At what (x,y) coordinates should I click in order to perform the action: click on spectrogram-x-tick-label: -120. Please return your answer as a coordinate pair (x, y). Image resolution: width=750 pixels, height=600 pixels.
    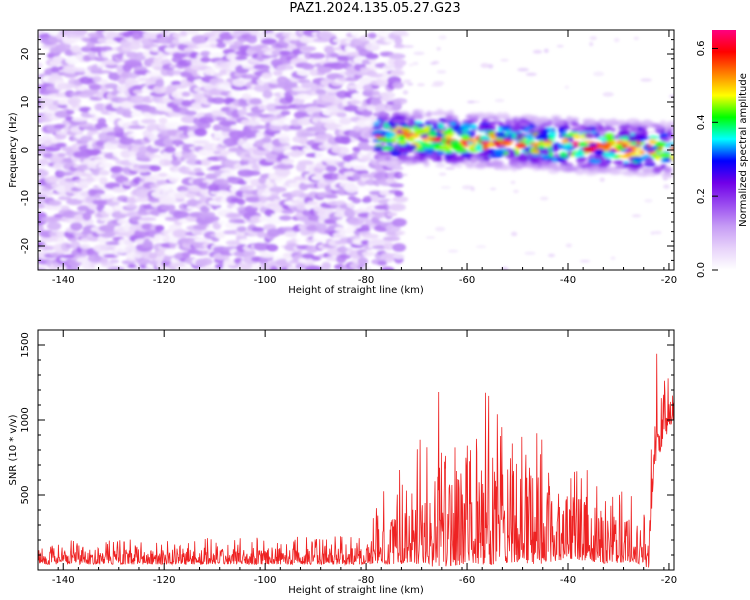
    Looking at the image, I should click on (164, 280).